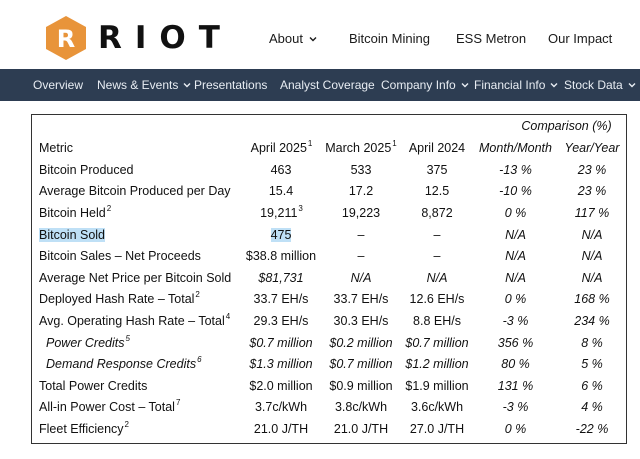 This screenshot has width=640, height=459. I want to click on metric-cell: Fleet Efficiency2, so click(84, 427).